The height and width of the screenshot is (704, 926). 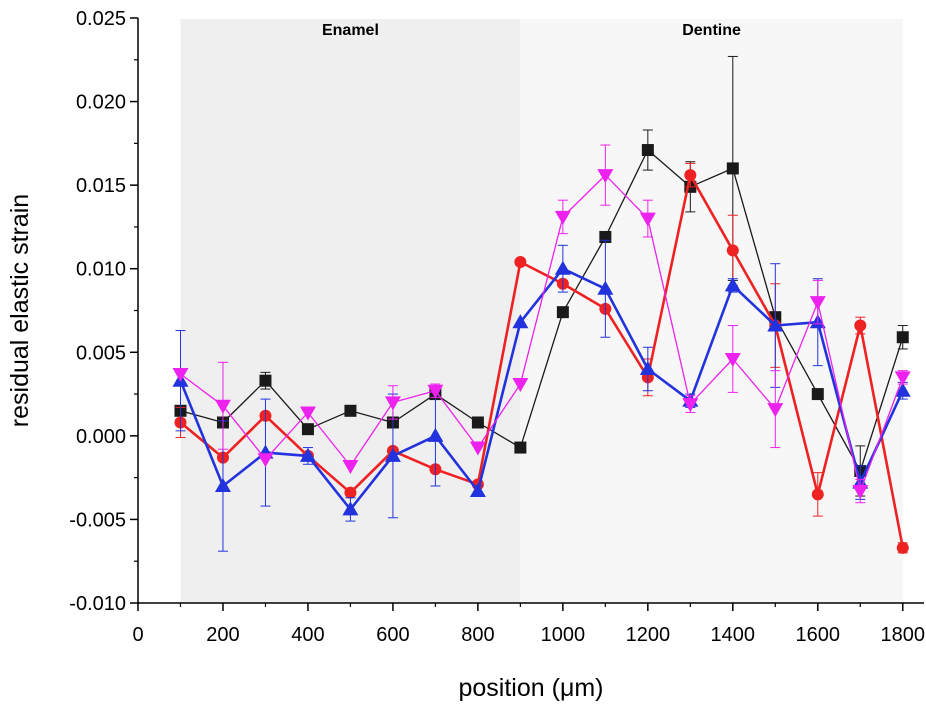 I want to click on region-label: Dentine, so click(x=711, y=30).